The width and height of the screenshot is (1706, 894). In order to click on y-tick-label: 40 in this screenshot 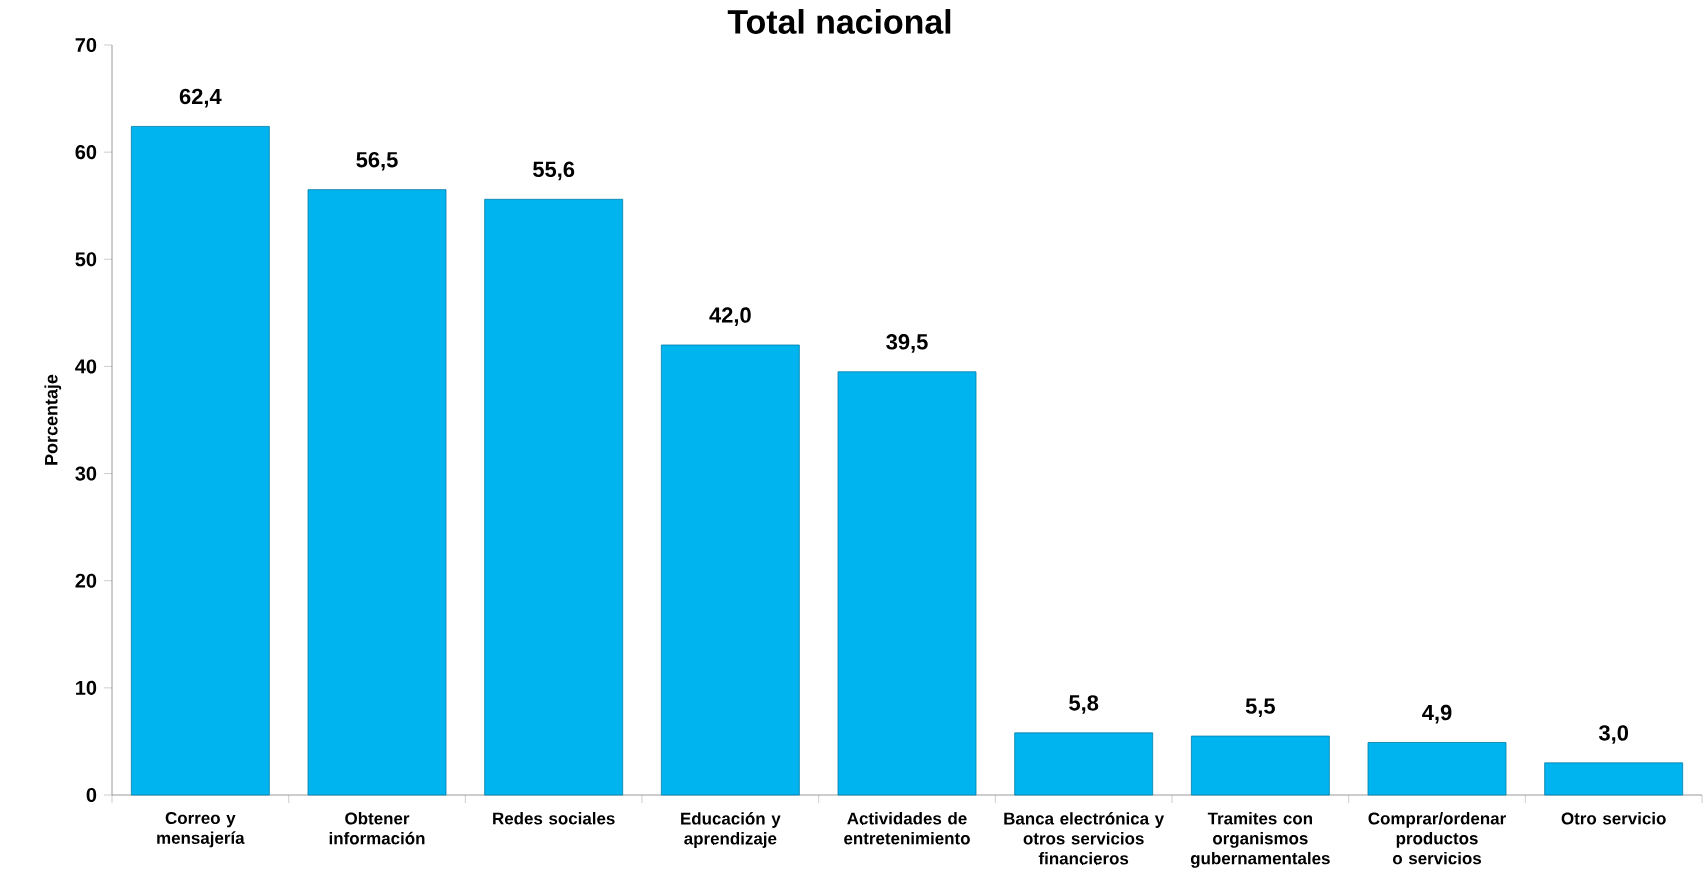, I will do `click(86, 366)`.